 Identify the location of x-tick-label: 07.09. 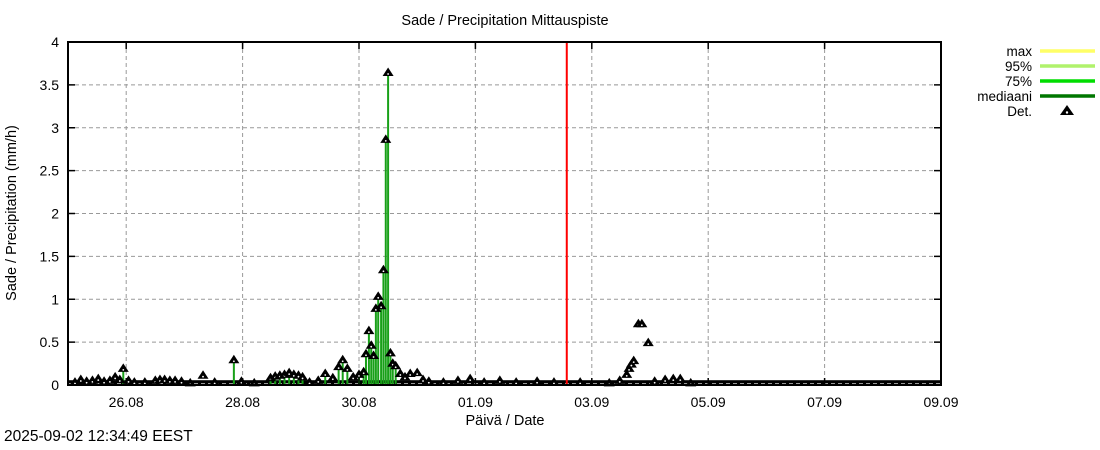
(824, 402).